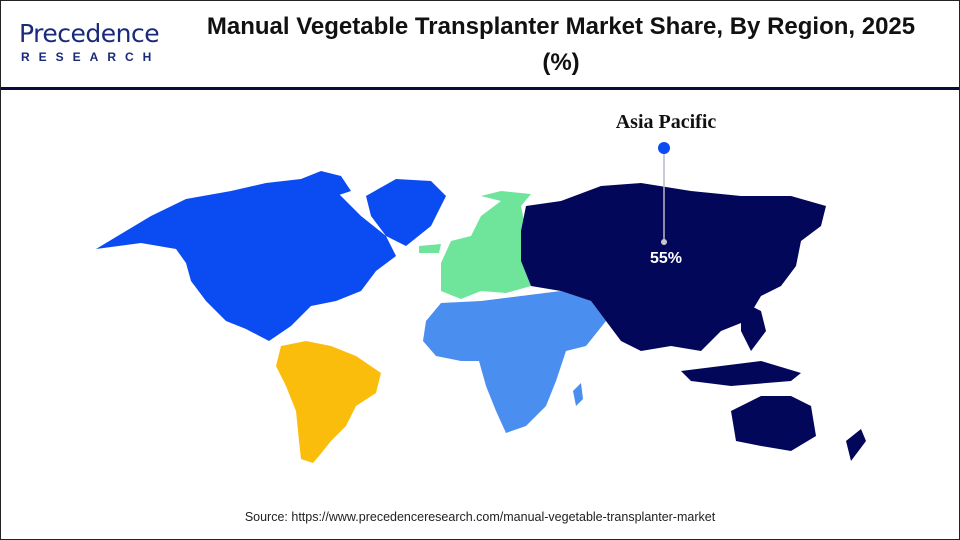 This screenshot has height=540, width=960. Describe the element at coordinates (91, 57) in the screenshot. I see `logo-subtext: RESEARCH` at that location.